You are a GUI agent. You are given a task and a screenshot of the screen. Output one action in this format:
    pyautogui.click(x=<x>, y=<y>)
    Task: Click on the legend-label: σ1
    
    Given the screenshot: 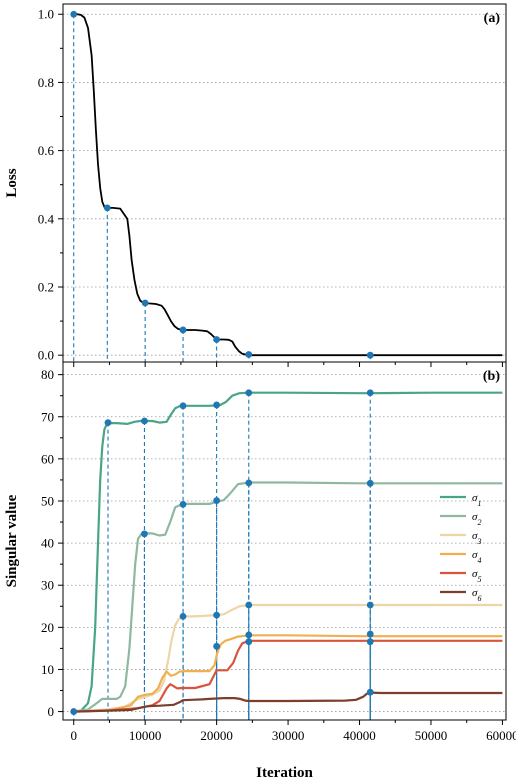 What is the action you would take?
    pyautogui.click(x=476, y=500)
    